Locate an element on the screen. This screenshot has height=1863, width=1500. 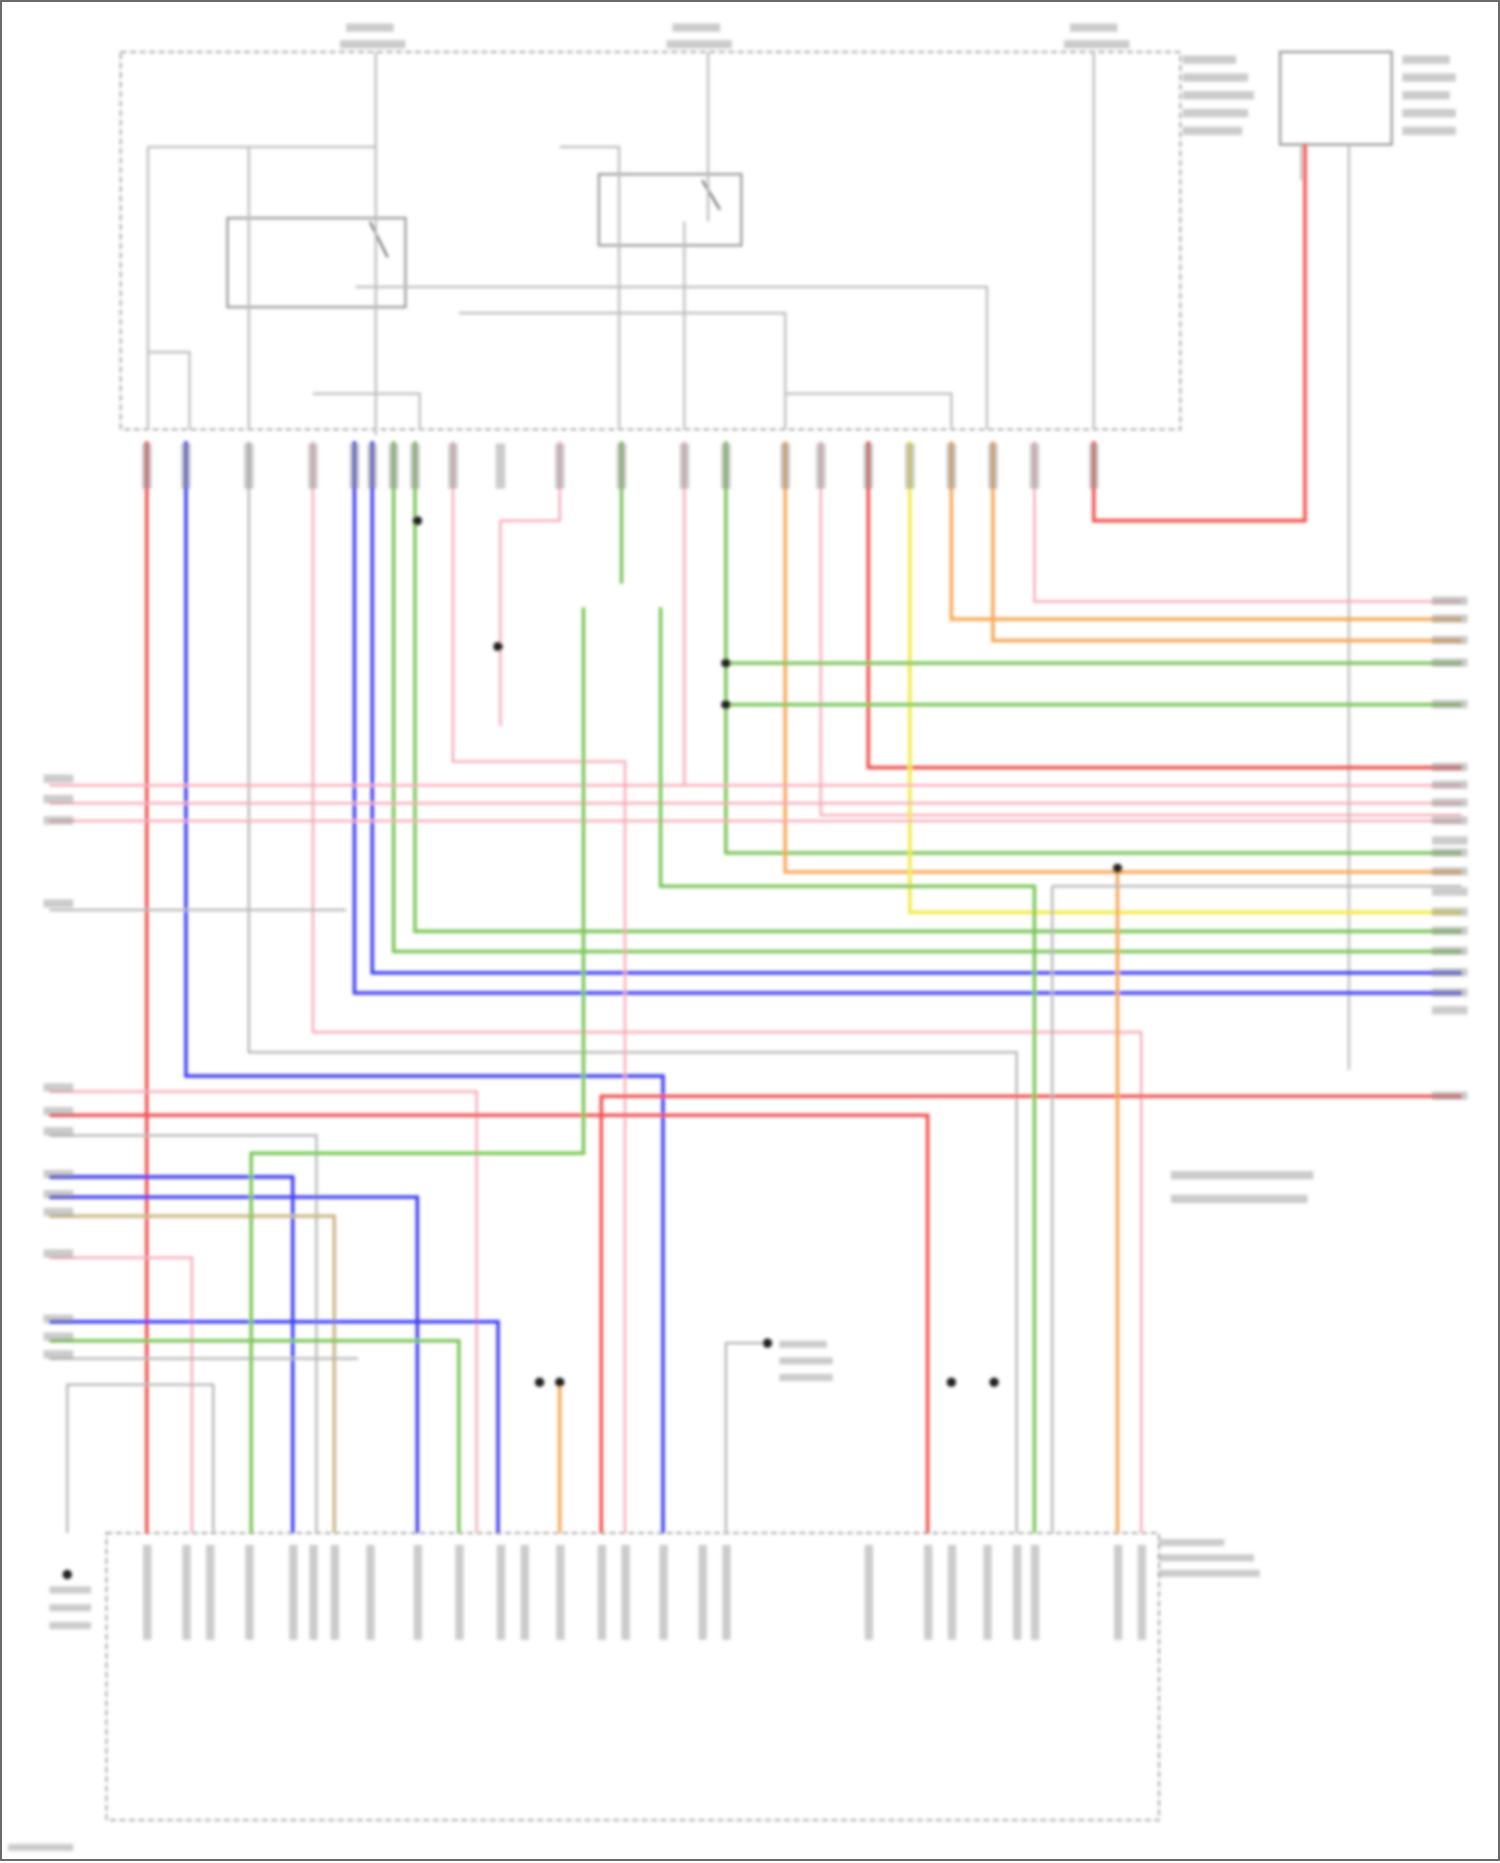
sensor-component-box is located at coordinates (1335, 98).